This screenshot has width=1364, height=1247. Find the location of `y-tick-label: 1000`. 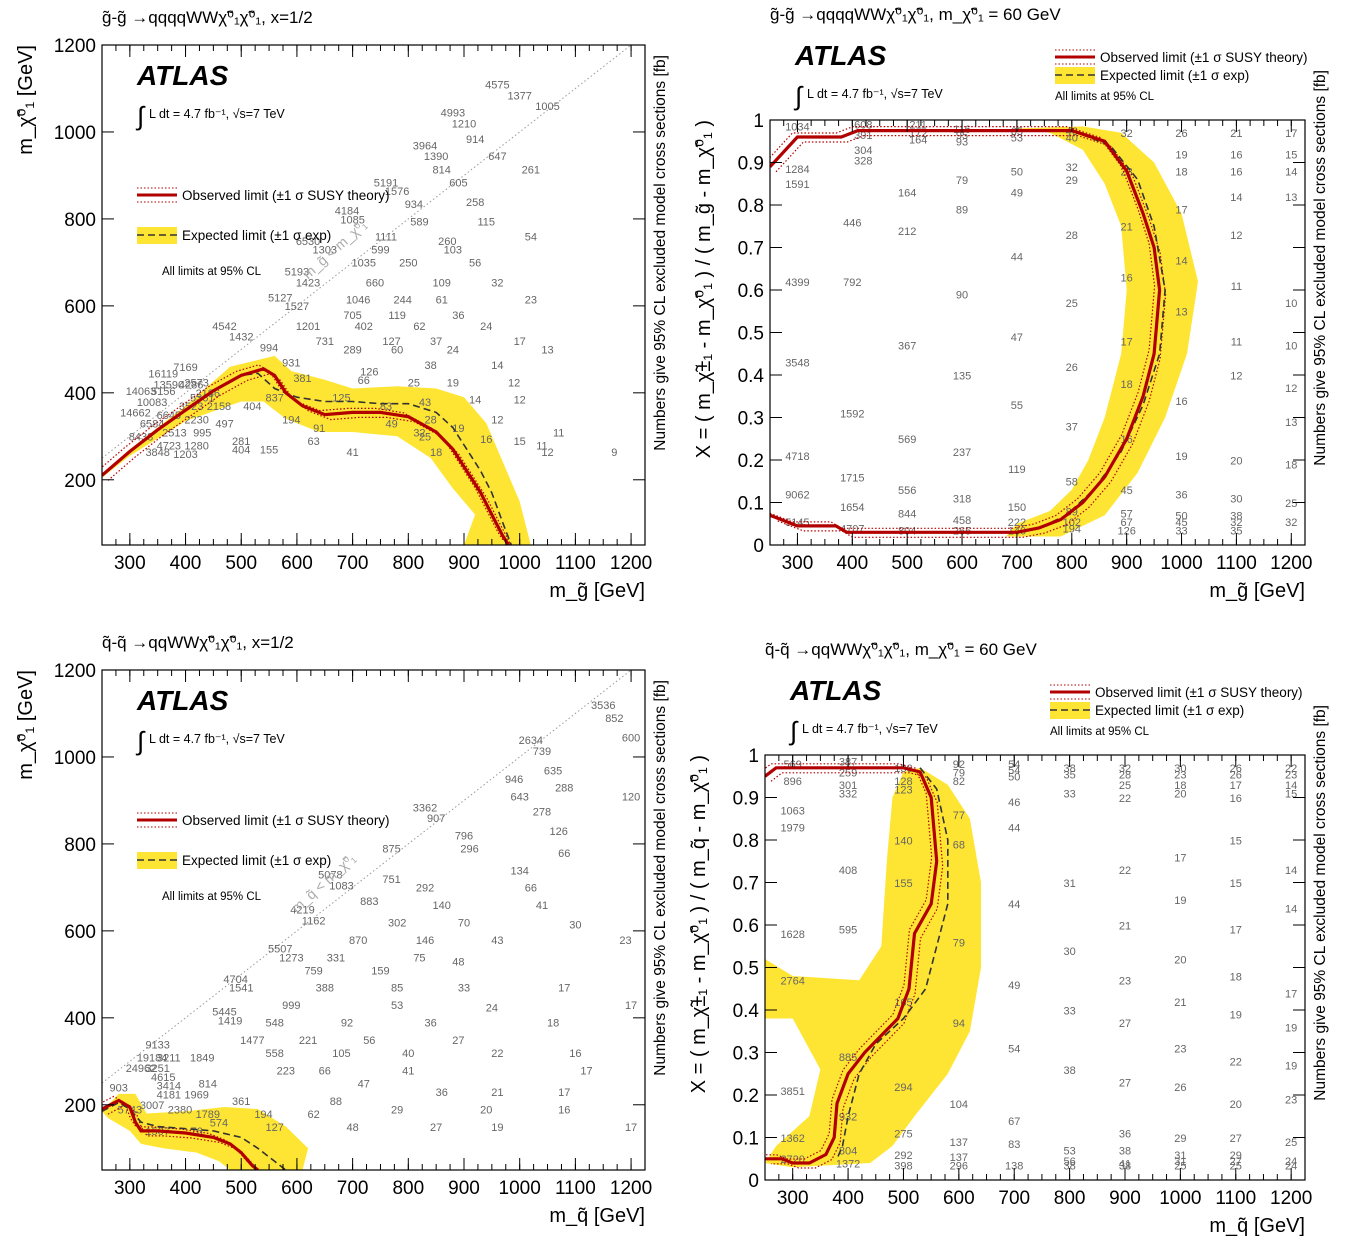

y-tick-label: 1000 is located at coordinates (75, 133).